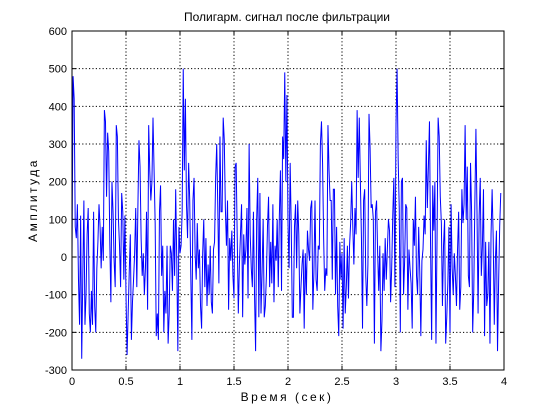 The image size is (550, 413). I want to click on y-tick-label: 300, so click(58, 145).